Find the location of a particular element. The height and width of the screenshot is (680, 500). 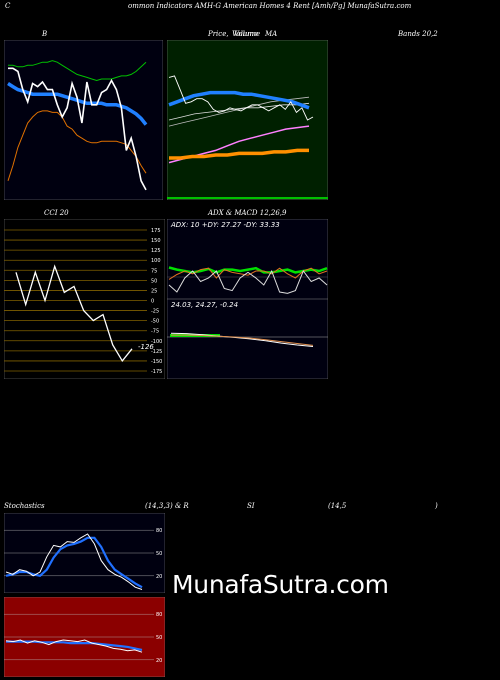

cci-tick-label: 50 is located at coordinates (154, 281).